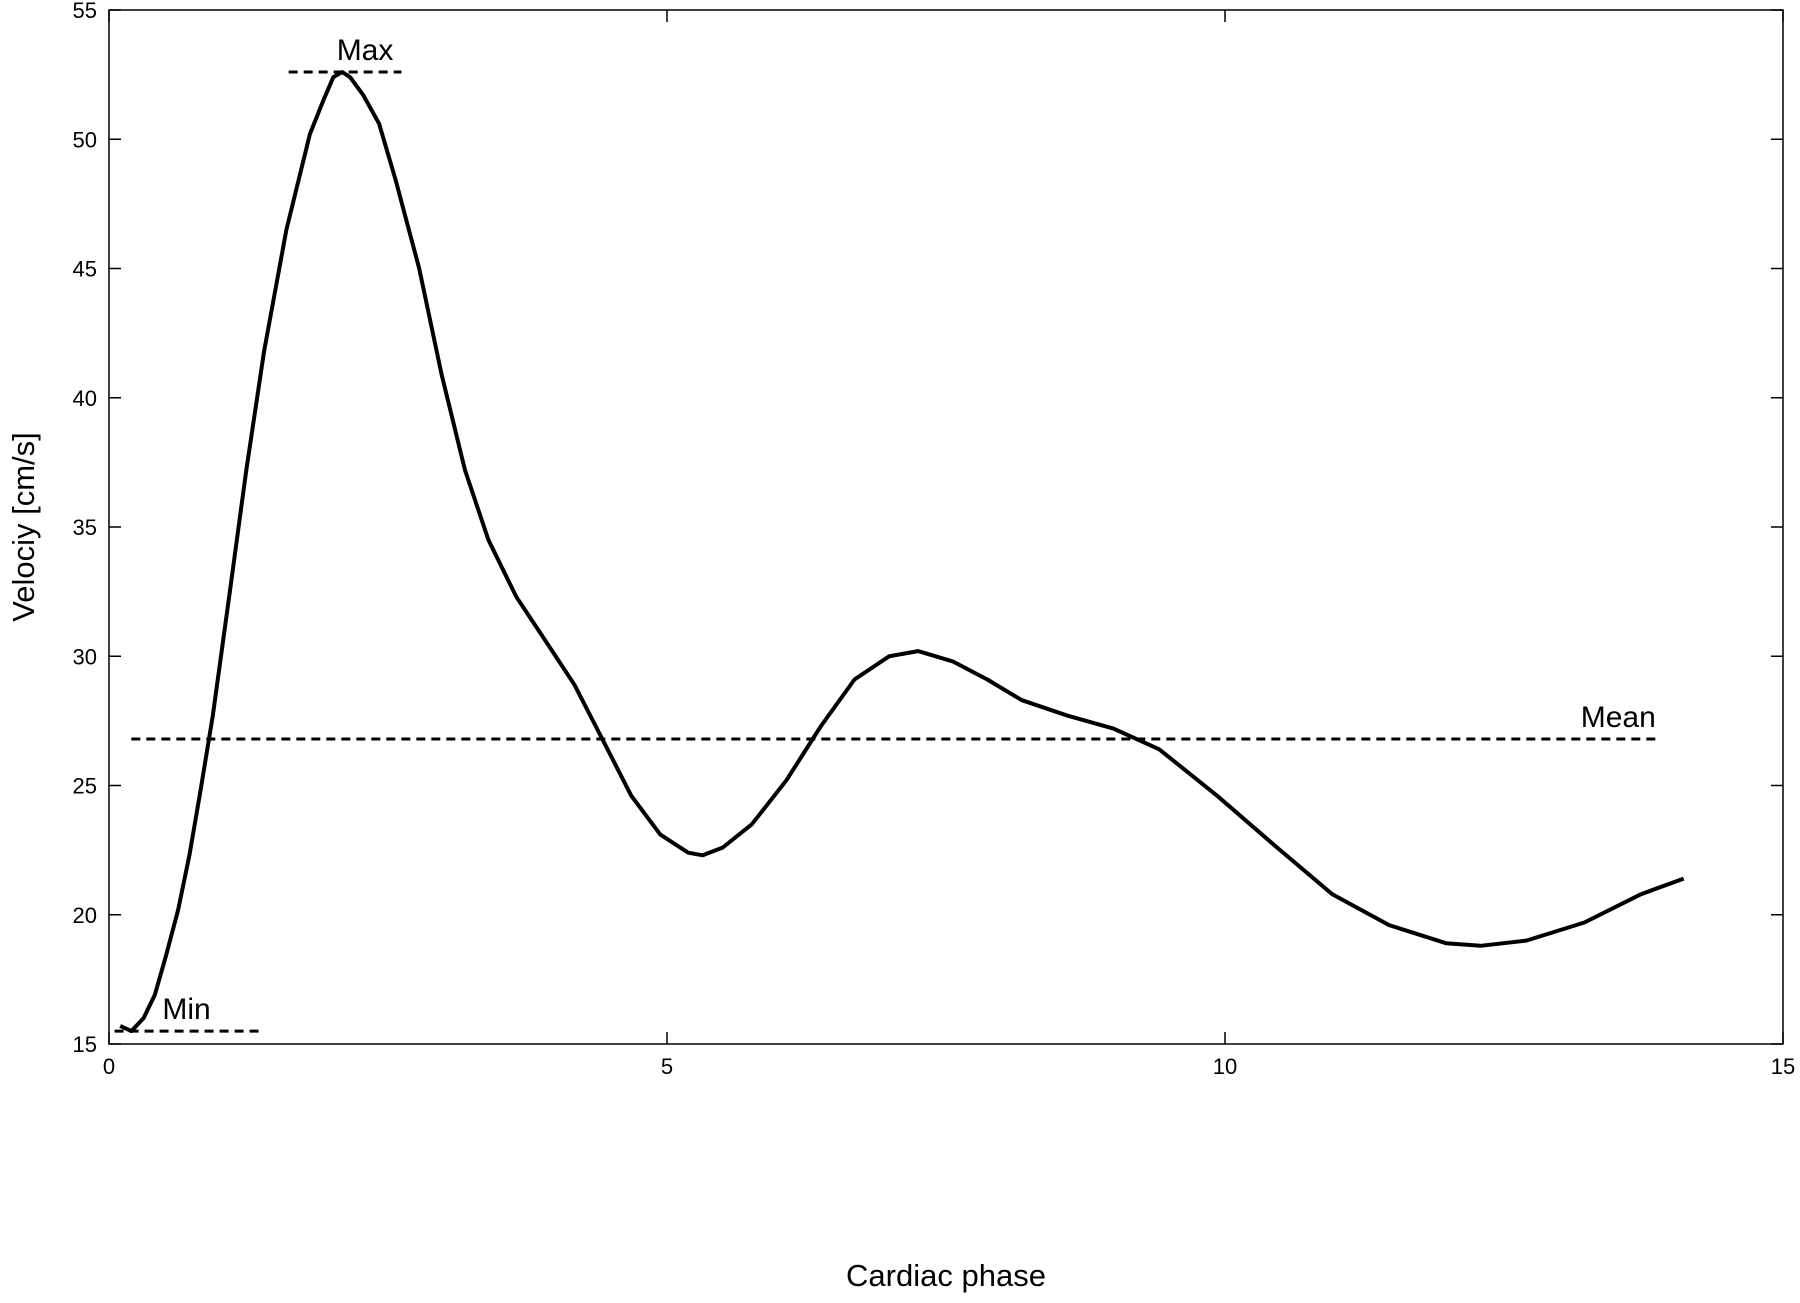  I want to click on x-tick-label: 5, so click(667, 1066).